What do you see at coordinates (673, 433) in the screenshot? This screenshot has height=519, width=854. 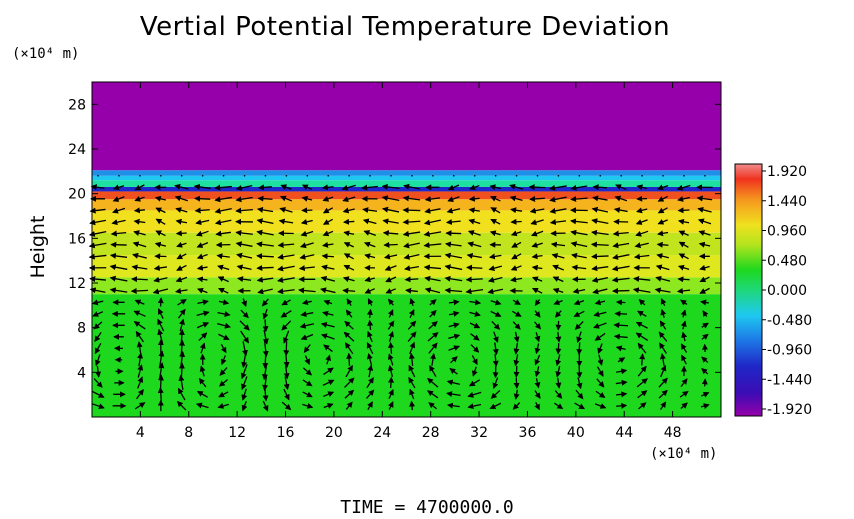 I see `x-tick-label: 48` at bounding box center [673, 433].